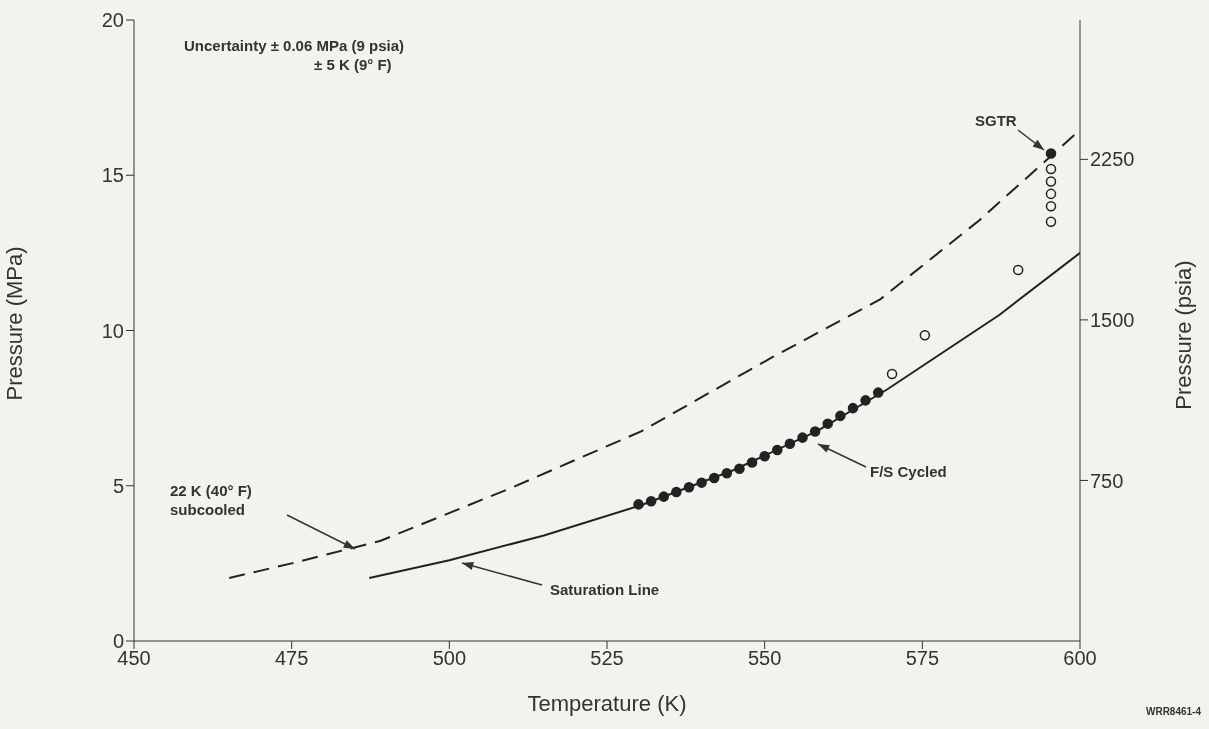  What do you see at coordinates (1183, 335) in the screenshot?
I see `y2-axis-title: Pressure (psia)` at bounding box center [1183, 335].